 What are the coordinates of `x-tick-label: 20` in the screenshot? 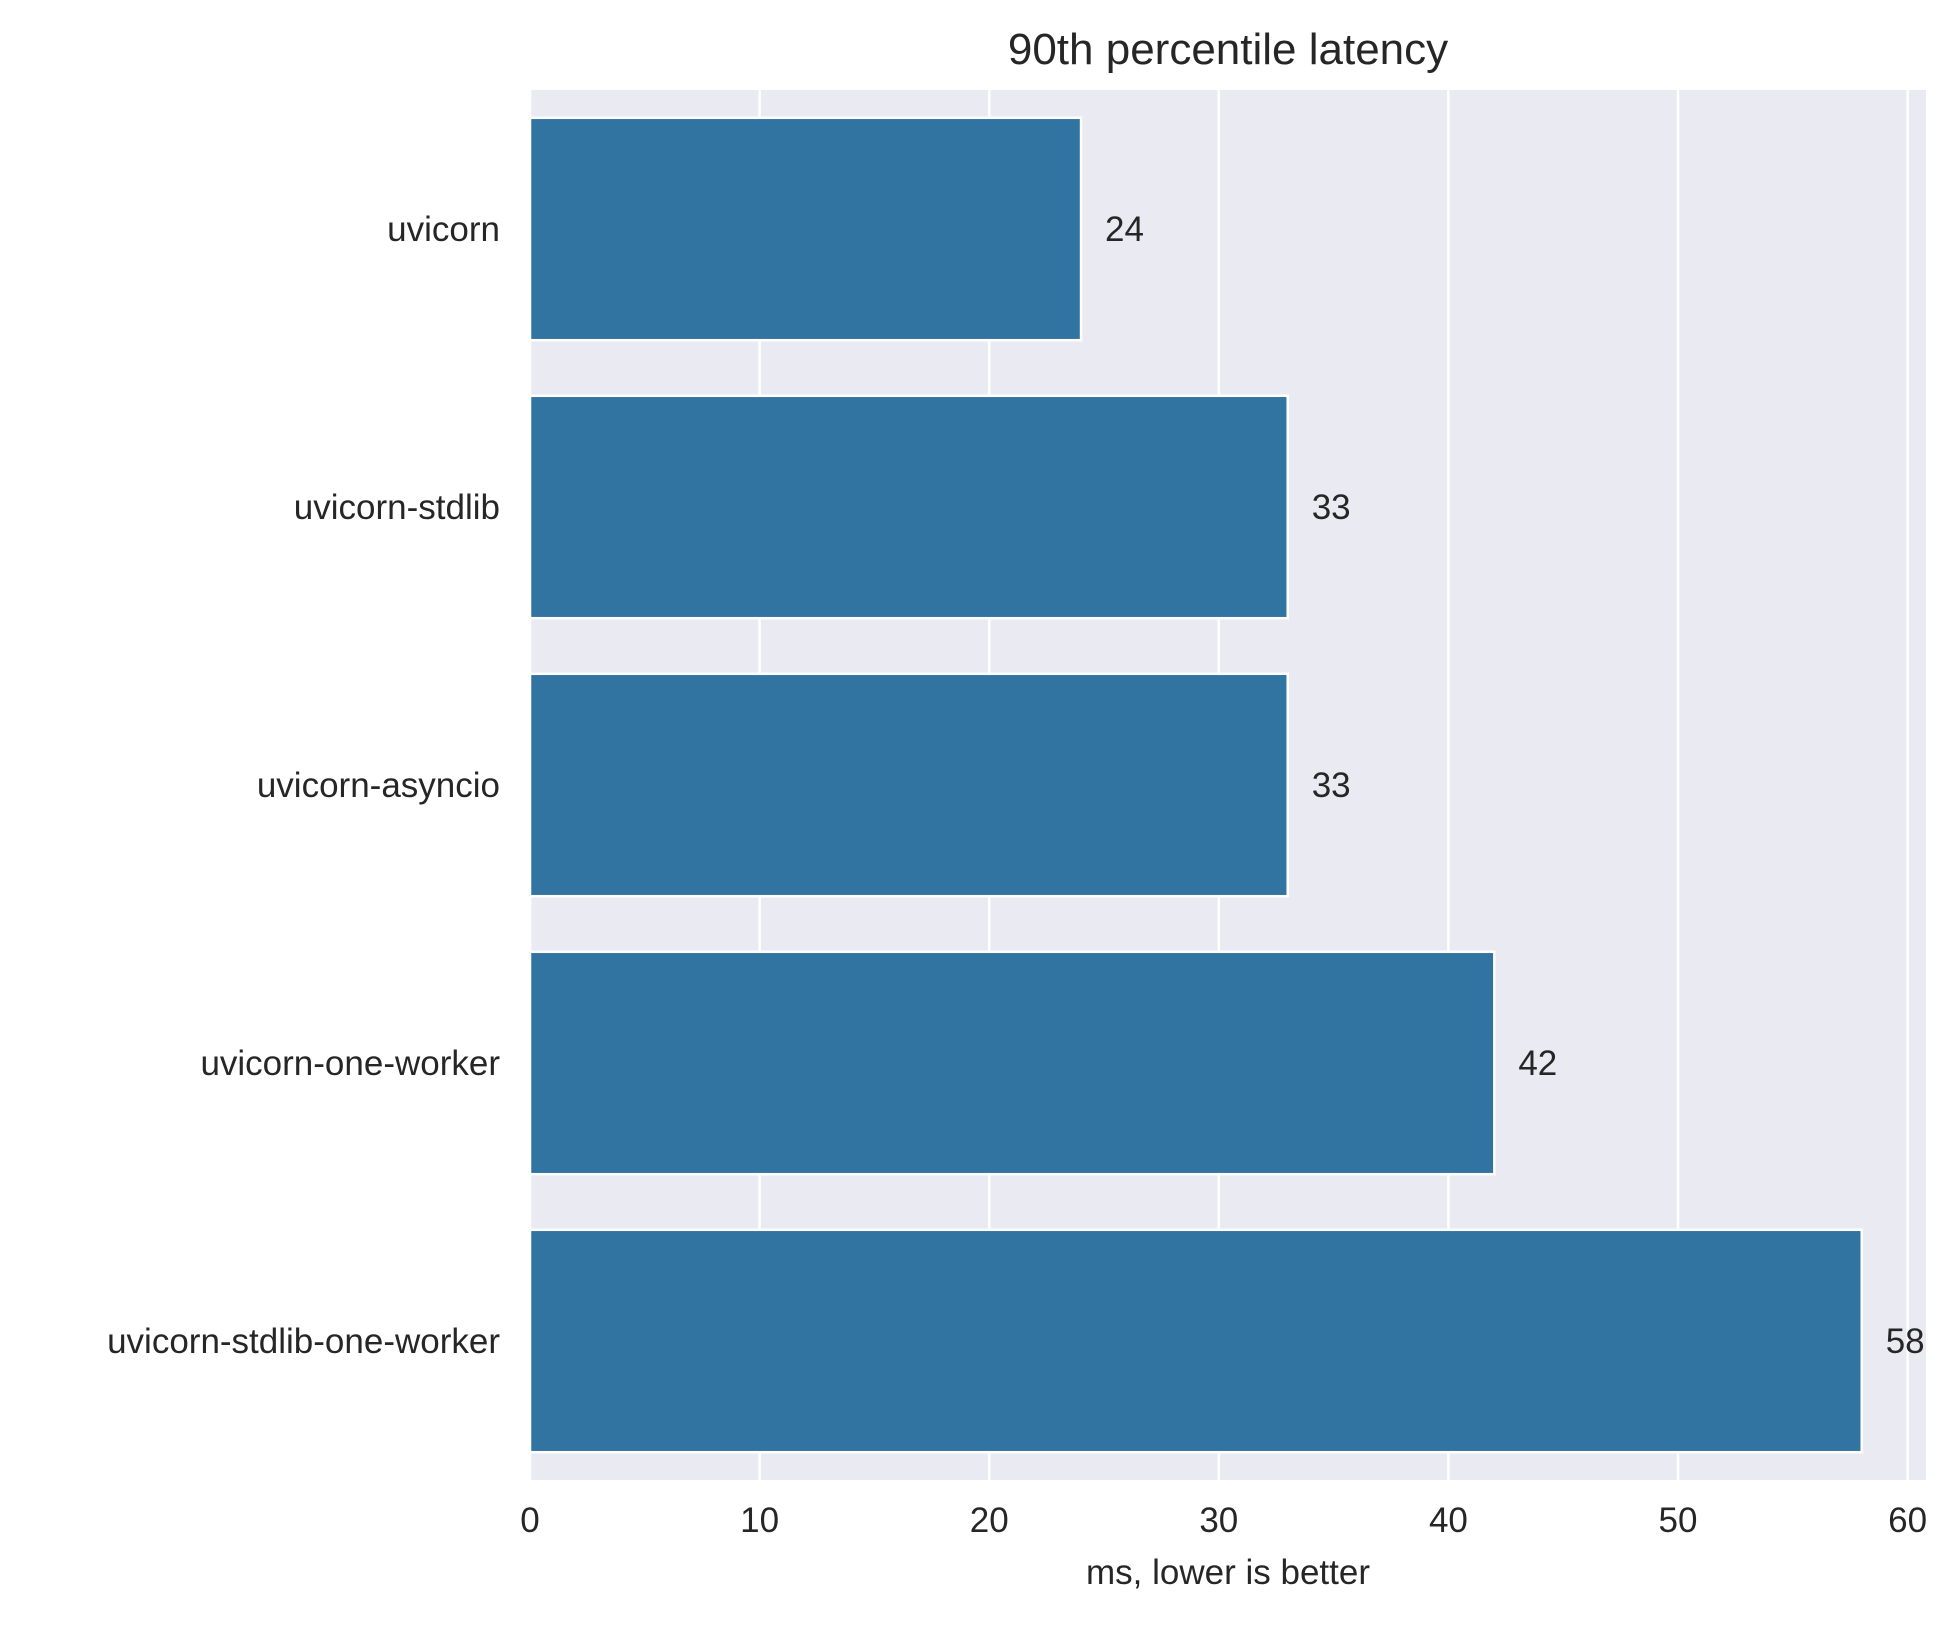 It's located at (989, 1520).